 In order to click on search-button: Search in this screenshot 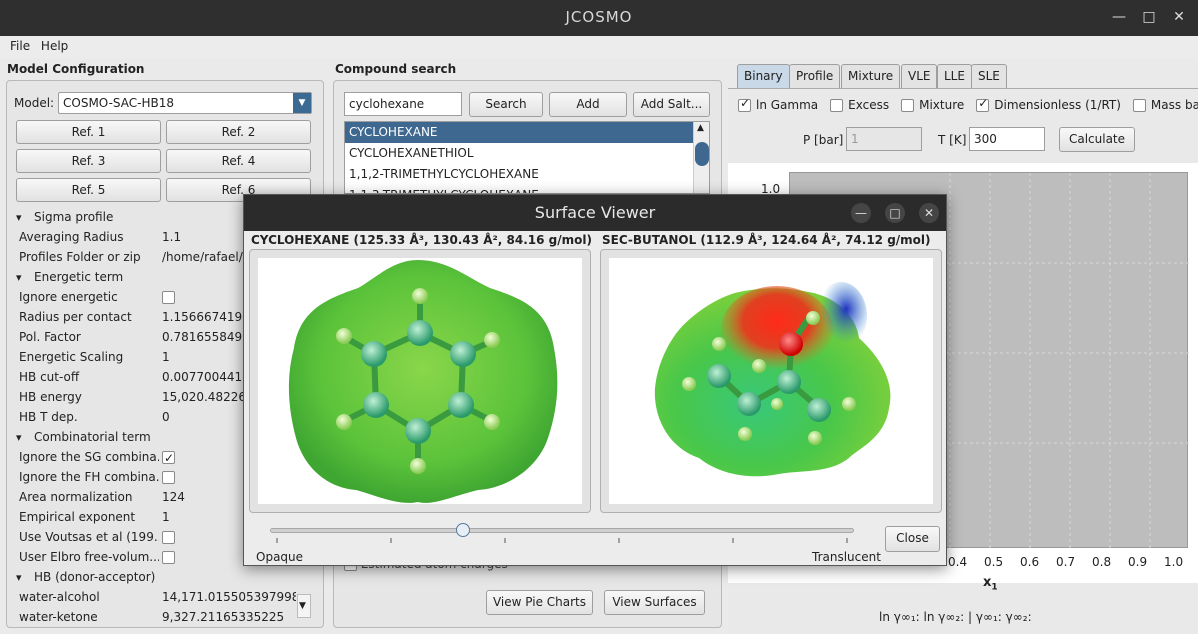, I will do `click(506, 104)`.